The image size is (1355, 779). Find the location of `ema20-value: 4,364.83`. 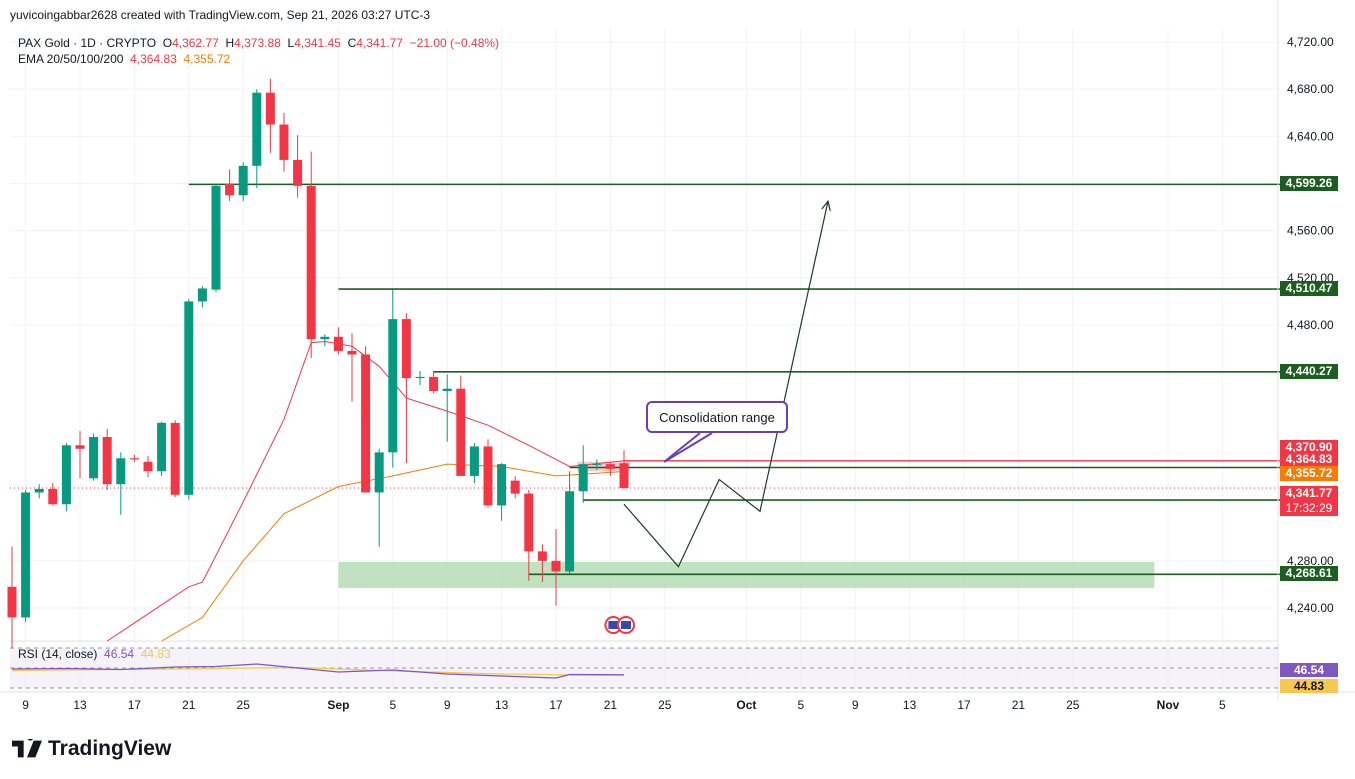

ema20-value: 4,364.83 is located at coordinates (153, 59).